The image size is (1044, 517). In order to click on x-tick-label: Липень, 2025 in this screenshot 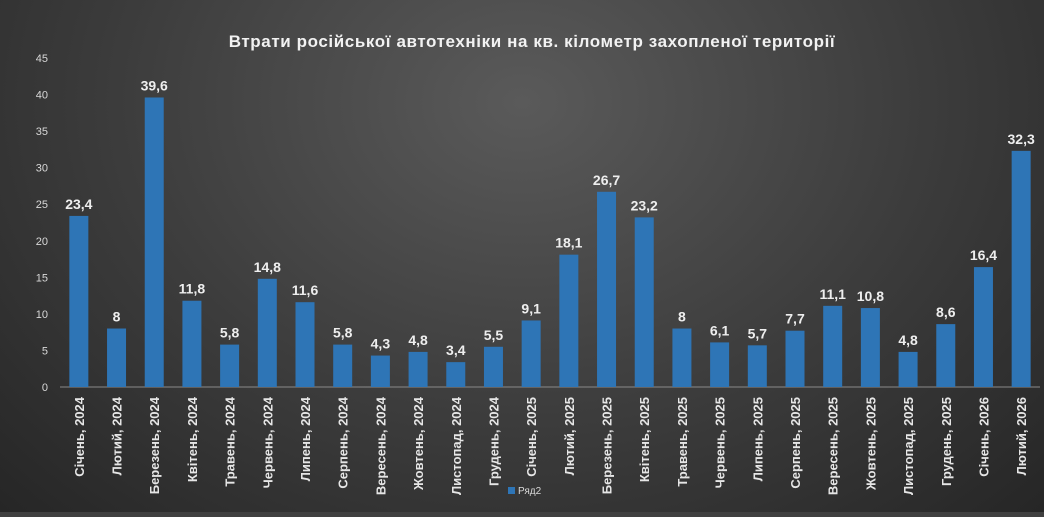, I will do `click(757, 439)`.